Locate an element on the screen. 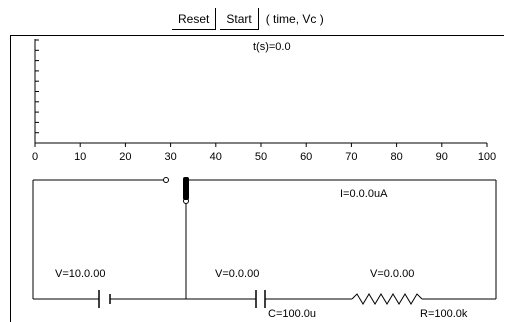 Image resolution: width=507 pixels, height=322 pixels. x-tick-label: 0 is located at coordinates (35, 157).